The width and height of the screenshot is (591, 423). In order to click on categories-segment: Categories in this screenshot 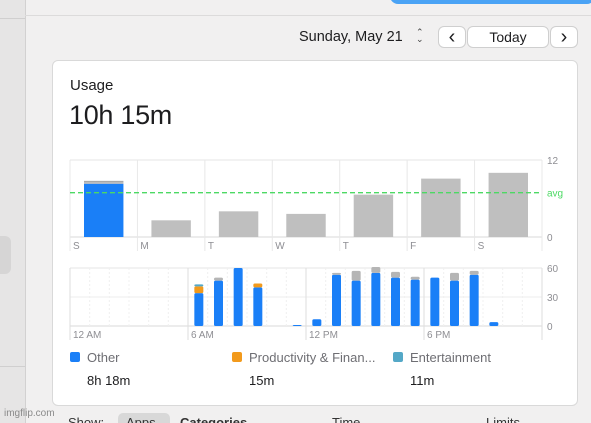, I will do `click(214, 419)`.